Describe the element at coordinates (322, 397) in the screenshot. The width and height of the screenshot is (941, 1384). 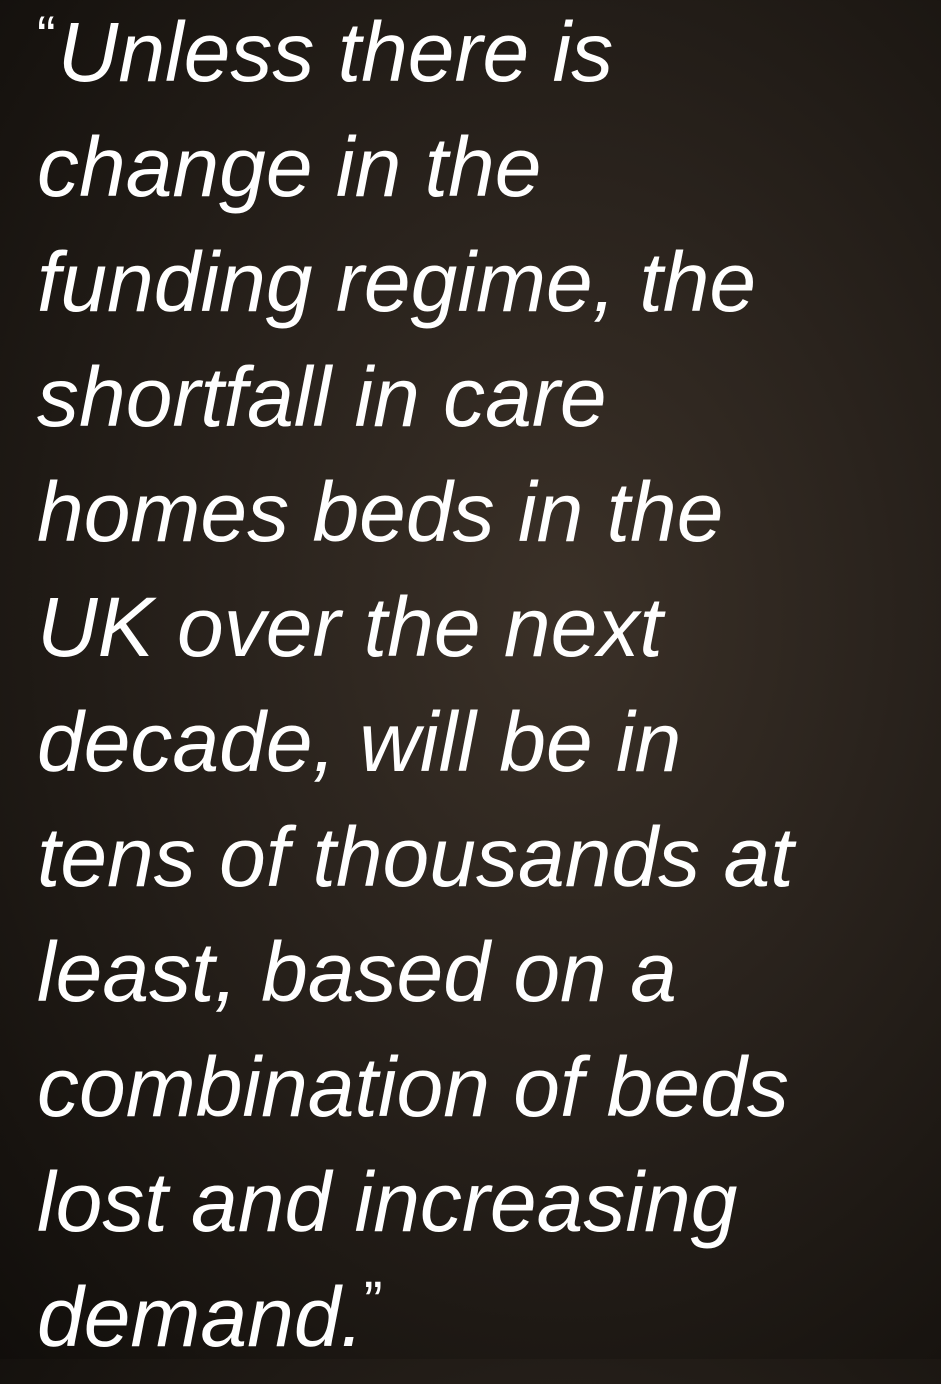
I see `quote-text: shortfall in care` at that location.